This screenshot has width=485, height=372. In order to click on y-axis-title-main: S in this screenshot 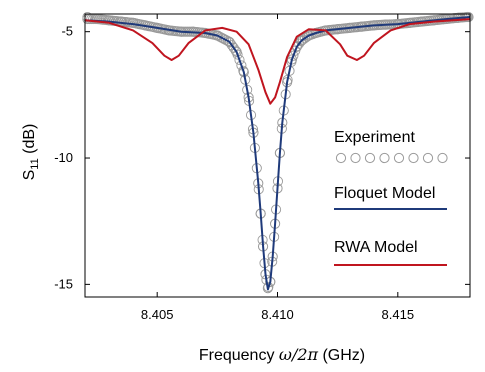, I will do `click(29, 175)`.